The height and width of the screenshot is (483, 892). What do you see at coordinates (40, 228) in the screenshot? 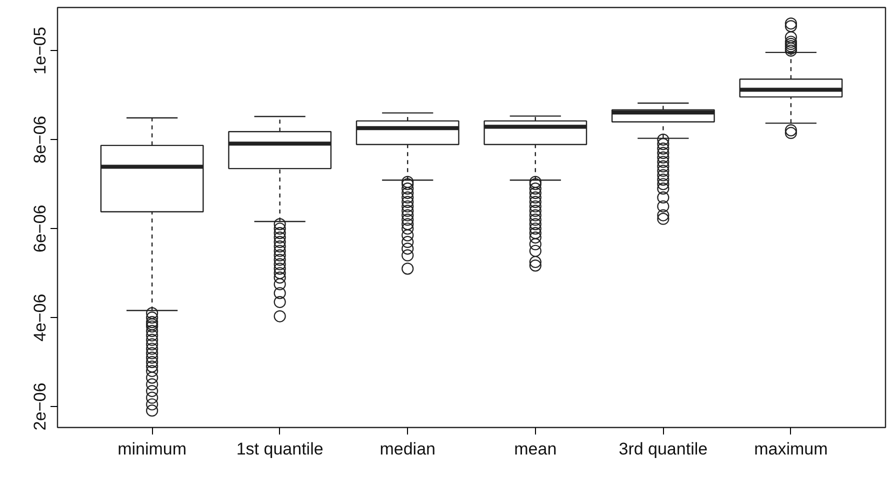
I see `y-tick-label: 6e−06` at bounding box center [40, 228].